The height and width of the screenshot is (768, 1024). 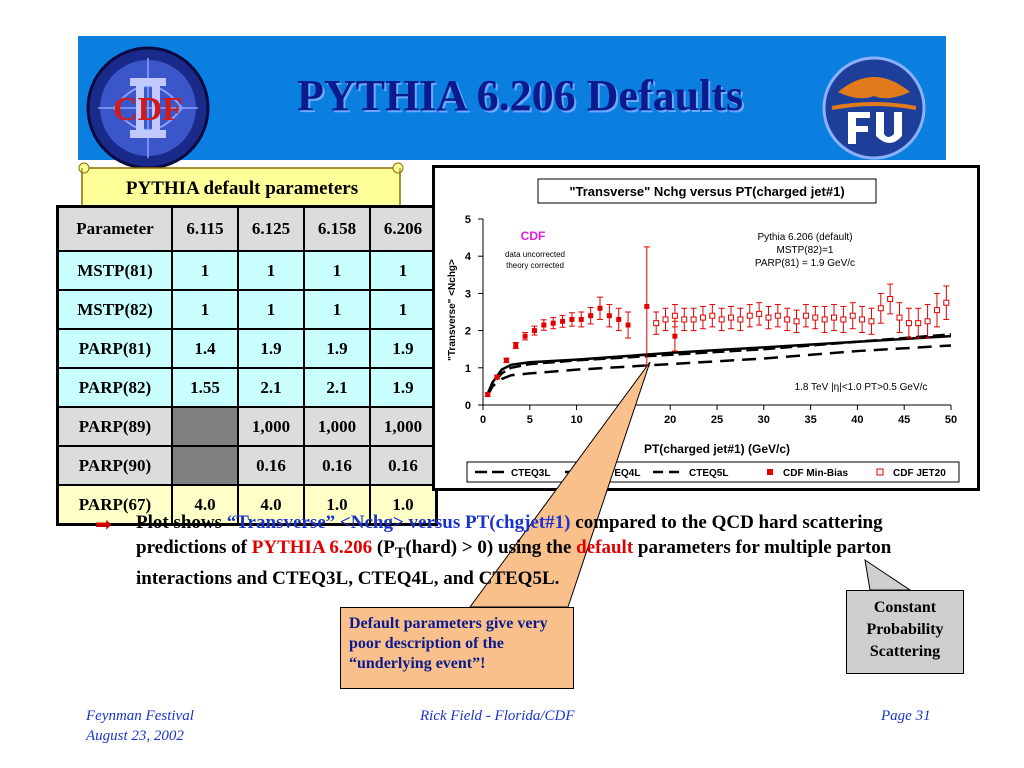 I want to click on legend-label: CDF Min-Bias, so click(x=815, y=473).